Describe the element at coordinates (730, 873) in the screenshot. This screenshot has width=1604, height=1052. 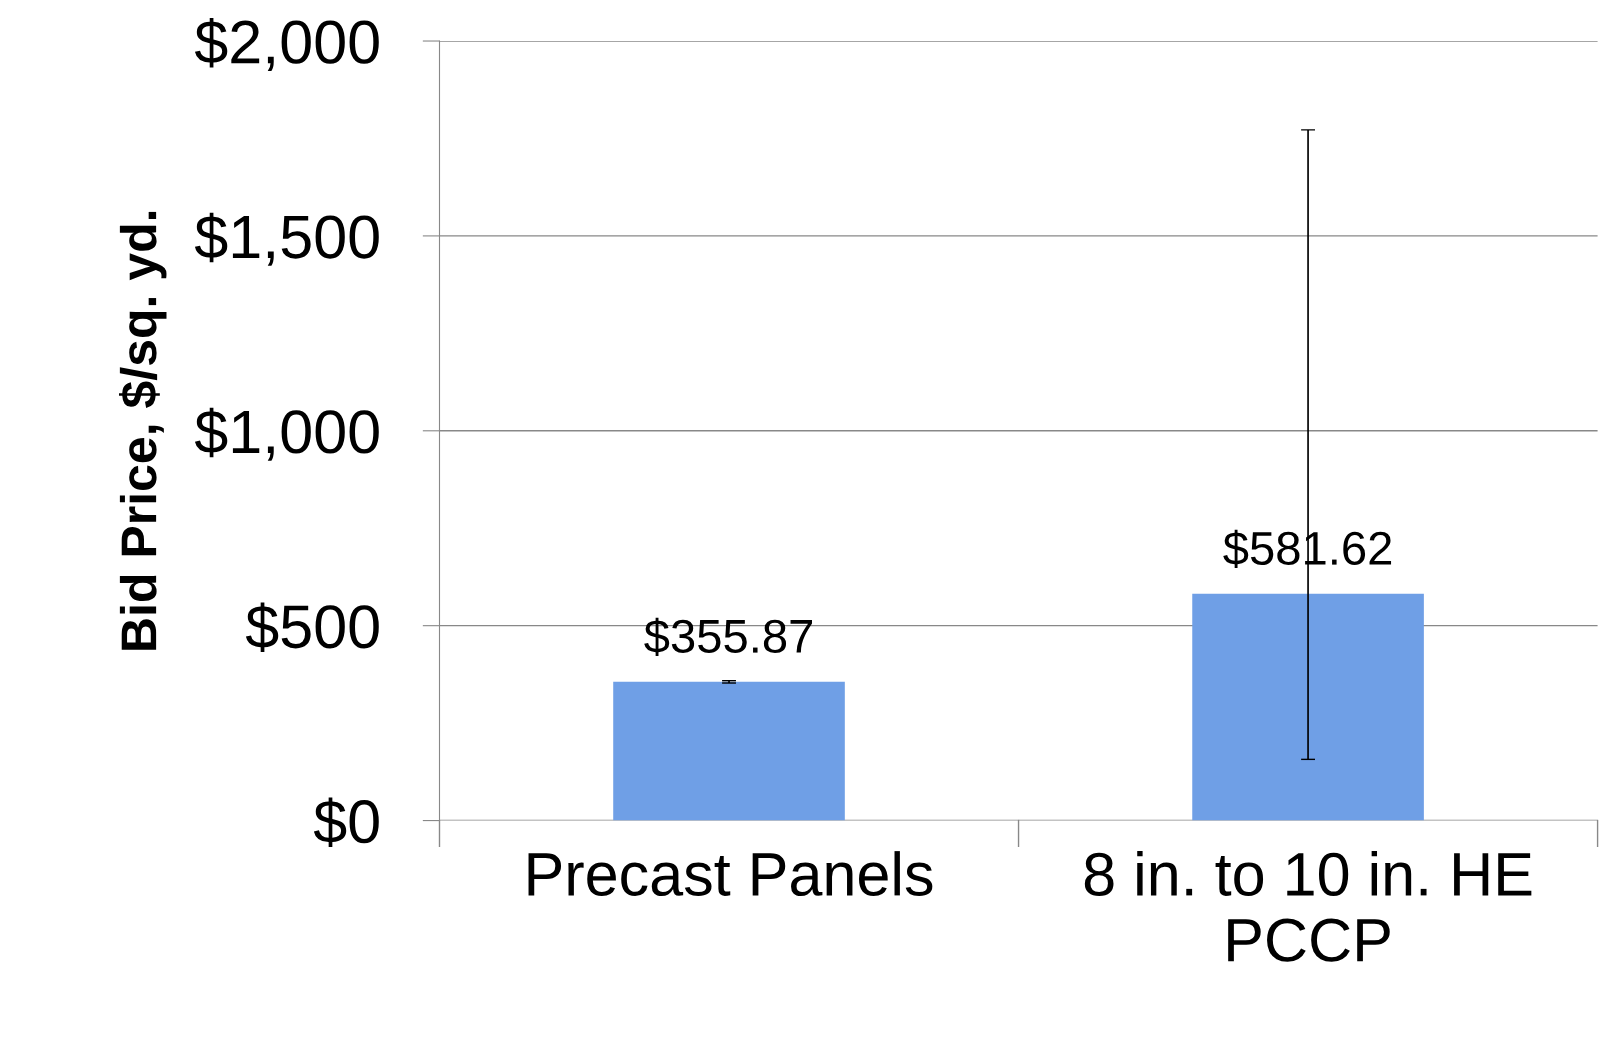
I see `x-tick-label: Precast Panels` at that location.